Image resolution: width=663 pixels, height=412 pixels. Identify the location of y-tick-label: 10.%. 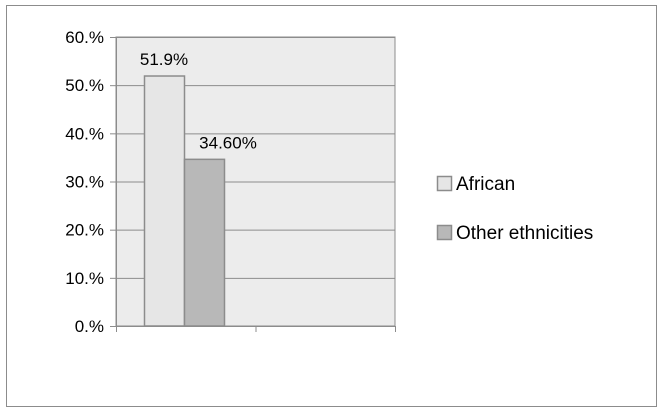
(84, 278).